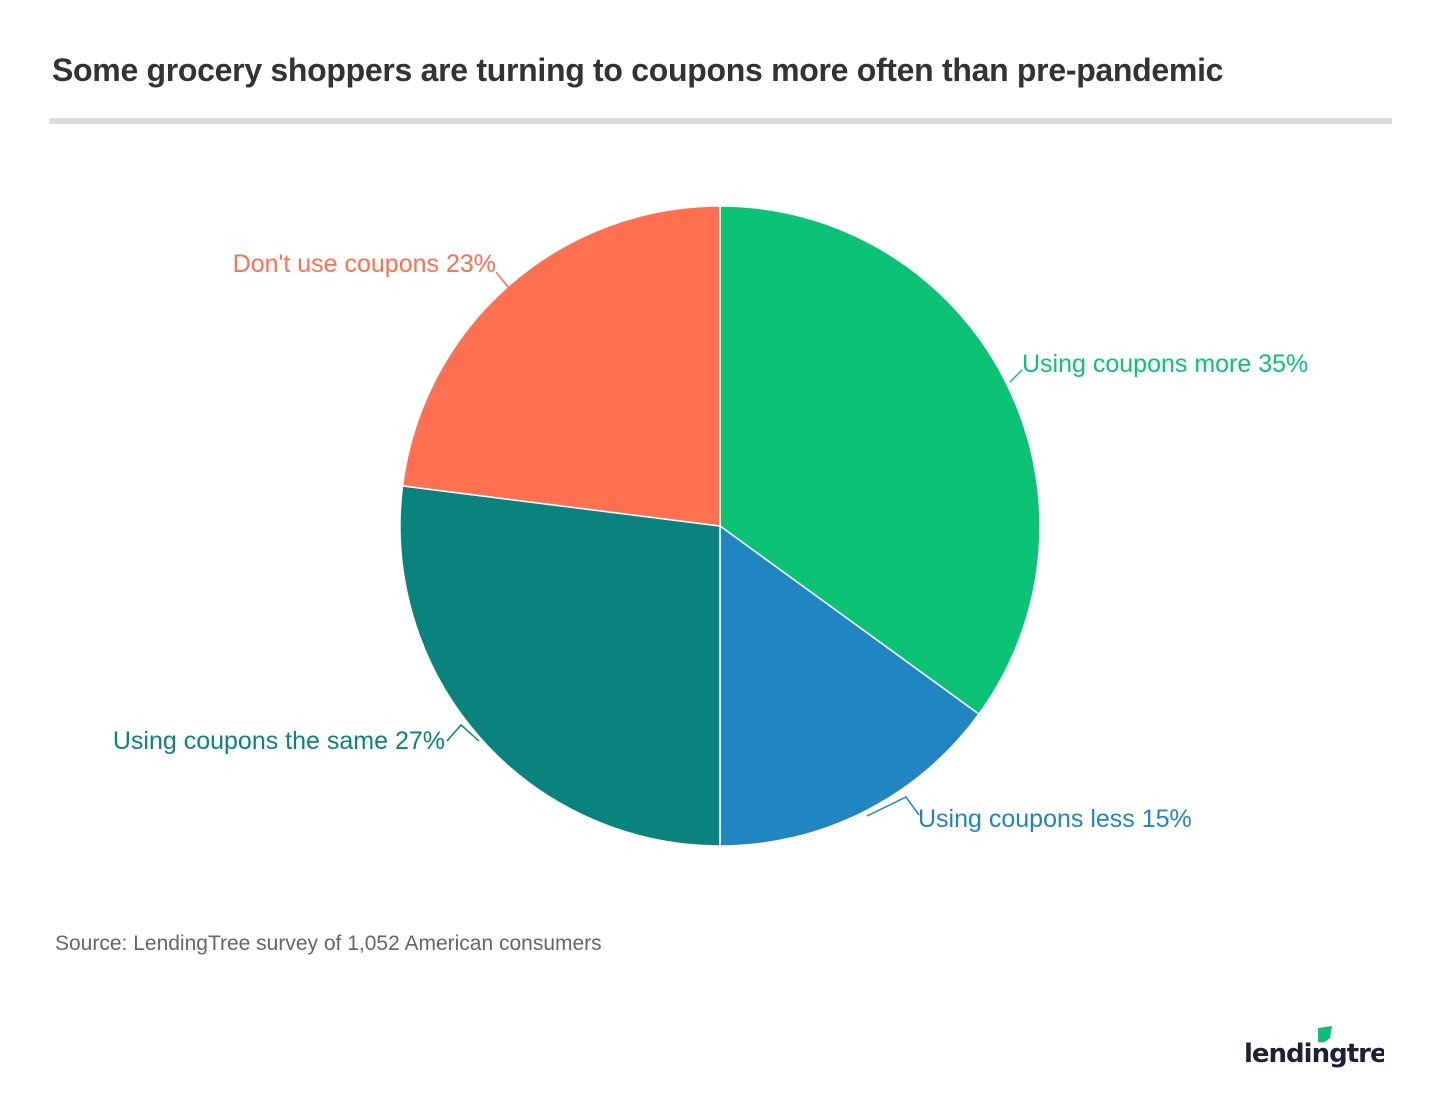 Image resolution: width=1454 pixels, height=1110 pixels. I want to click on leaf-icon: lendingtree, so click(1324, 1047).